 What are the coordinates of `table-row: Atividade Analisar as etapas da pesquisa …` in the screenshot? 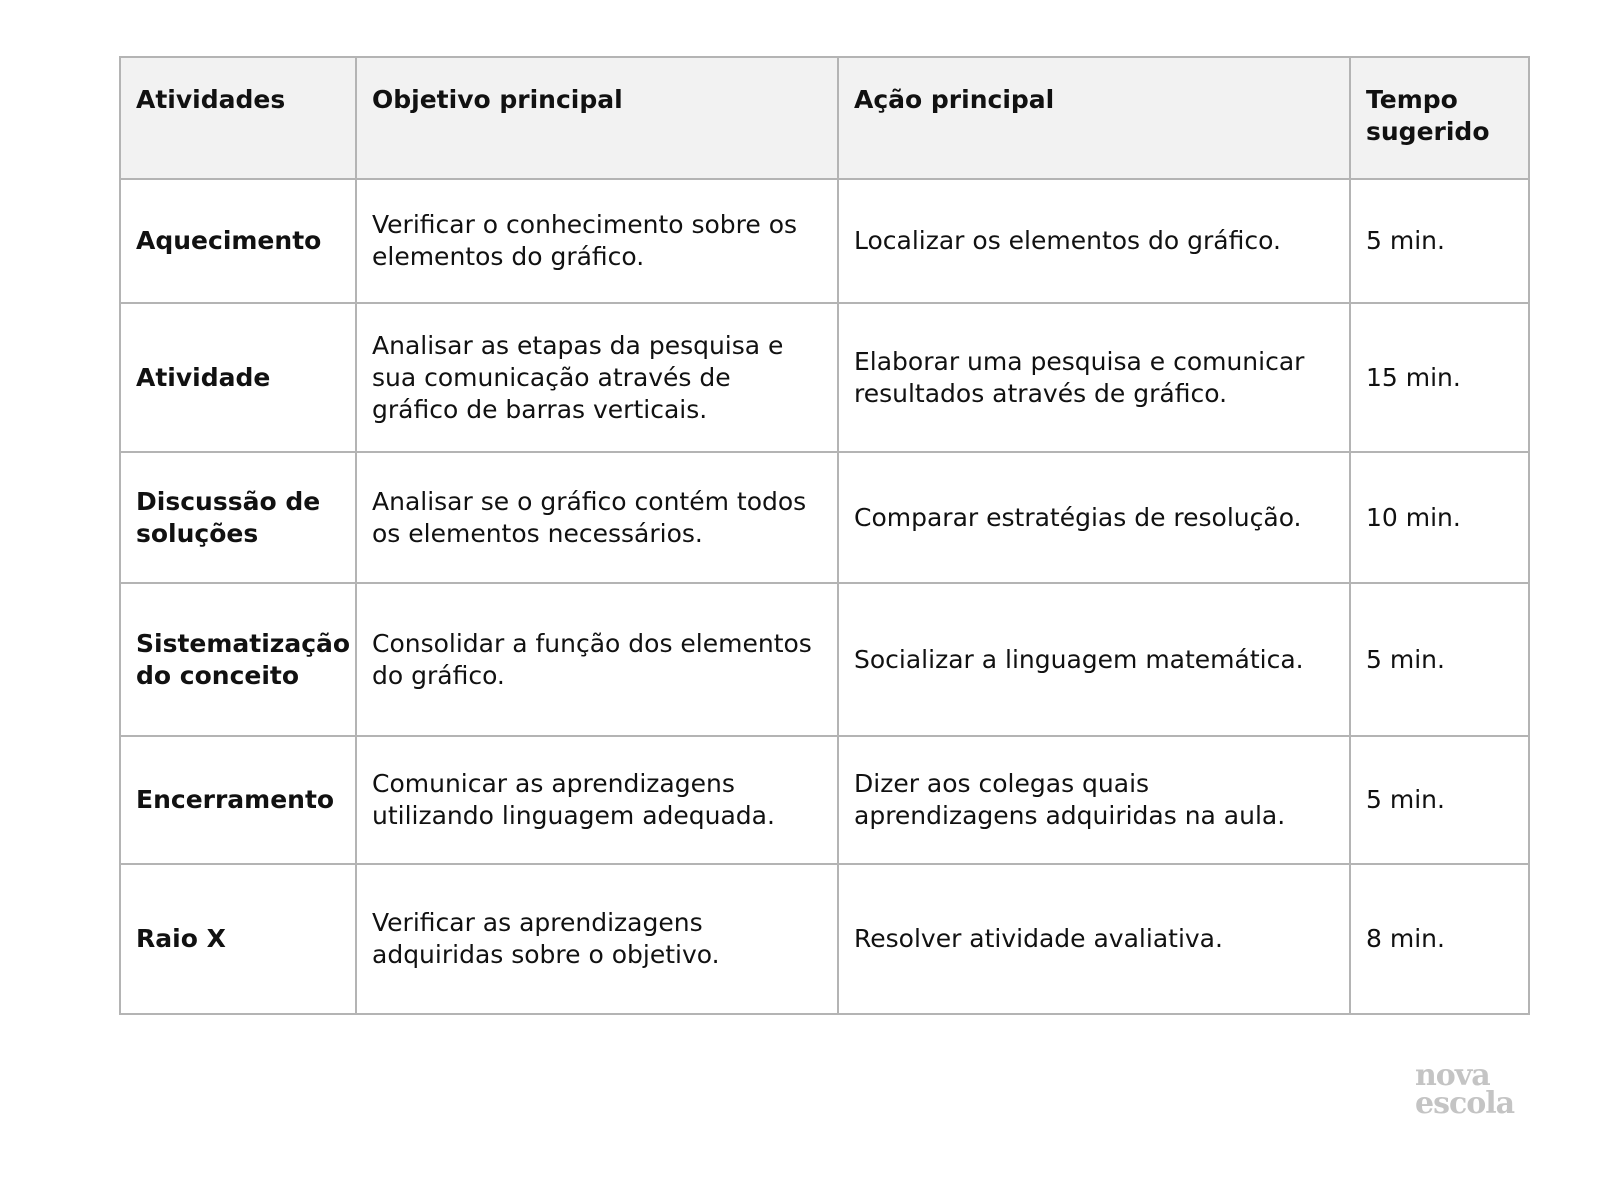 It's located at (824, 377).